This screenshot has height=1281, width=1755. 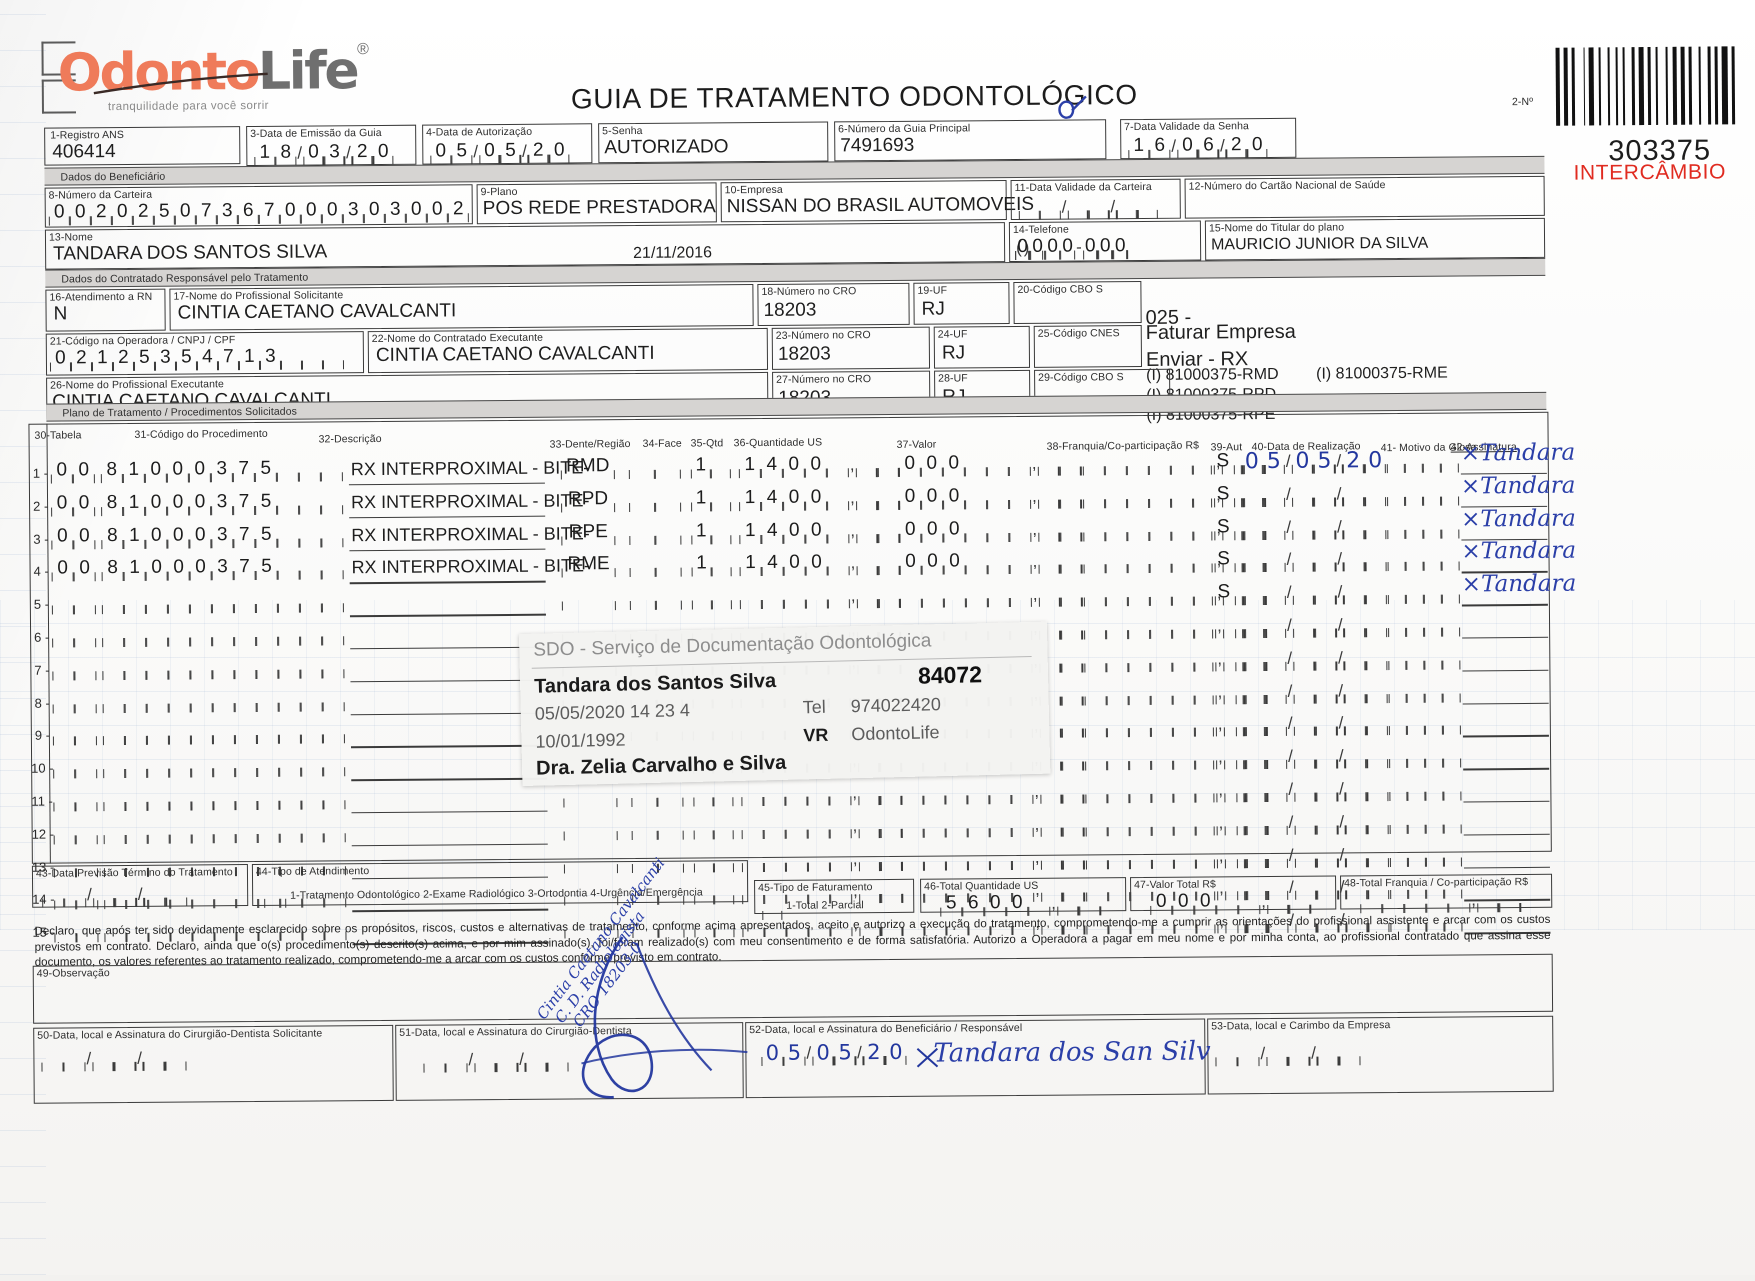 What do you see at coordinates (1174, 461) in the screenshot?
I see `cell-franquia: ,` at bounding box center [1174, 461].